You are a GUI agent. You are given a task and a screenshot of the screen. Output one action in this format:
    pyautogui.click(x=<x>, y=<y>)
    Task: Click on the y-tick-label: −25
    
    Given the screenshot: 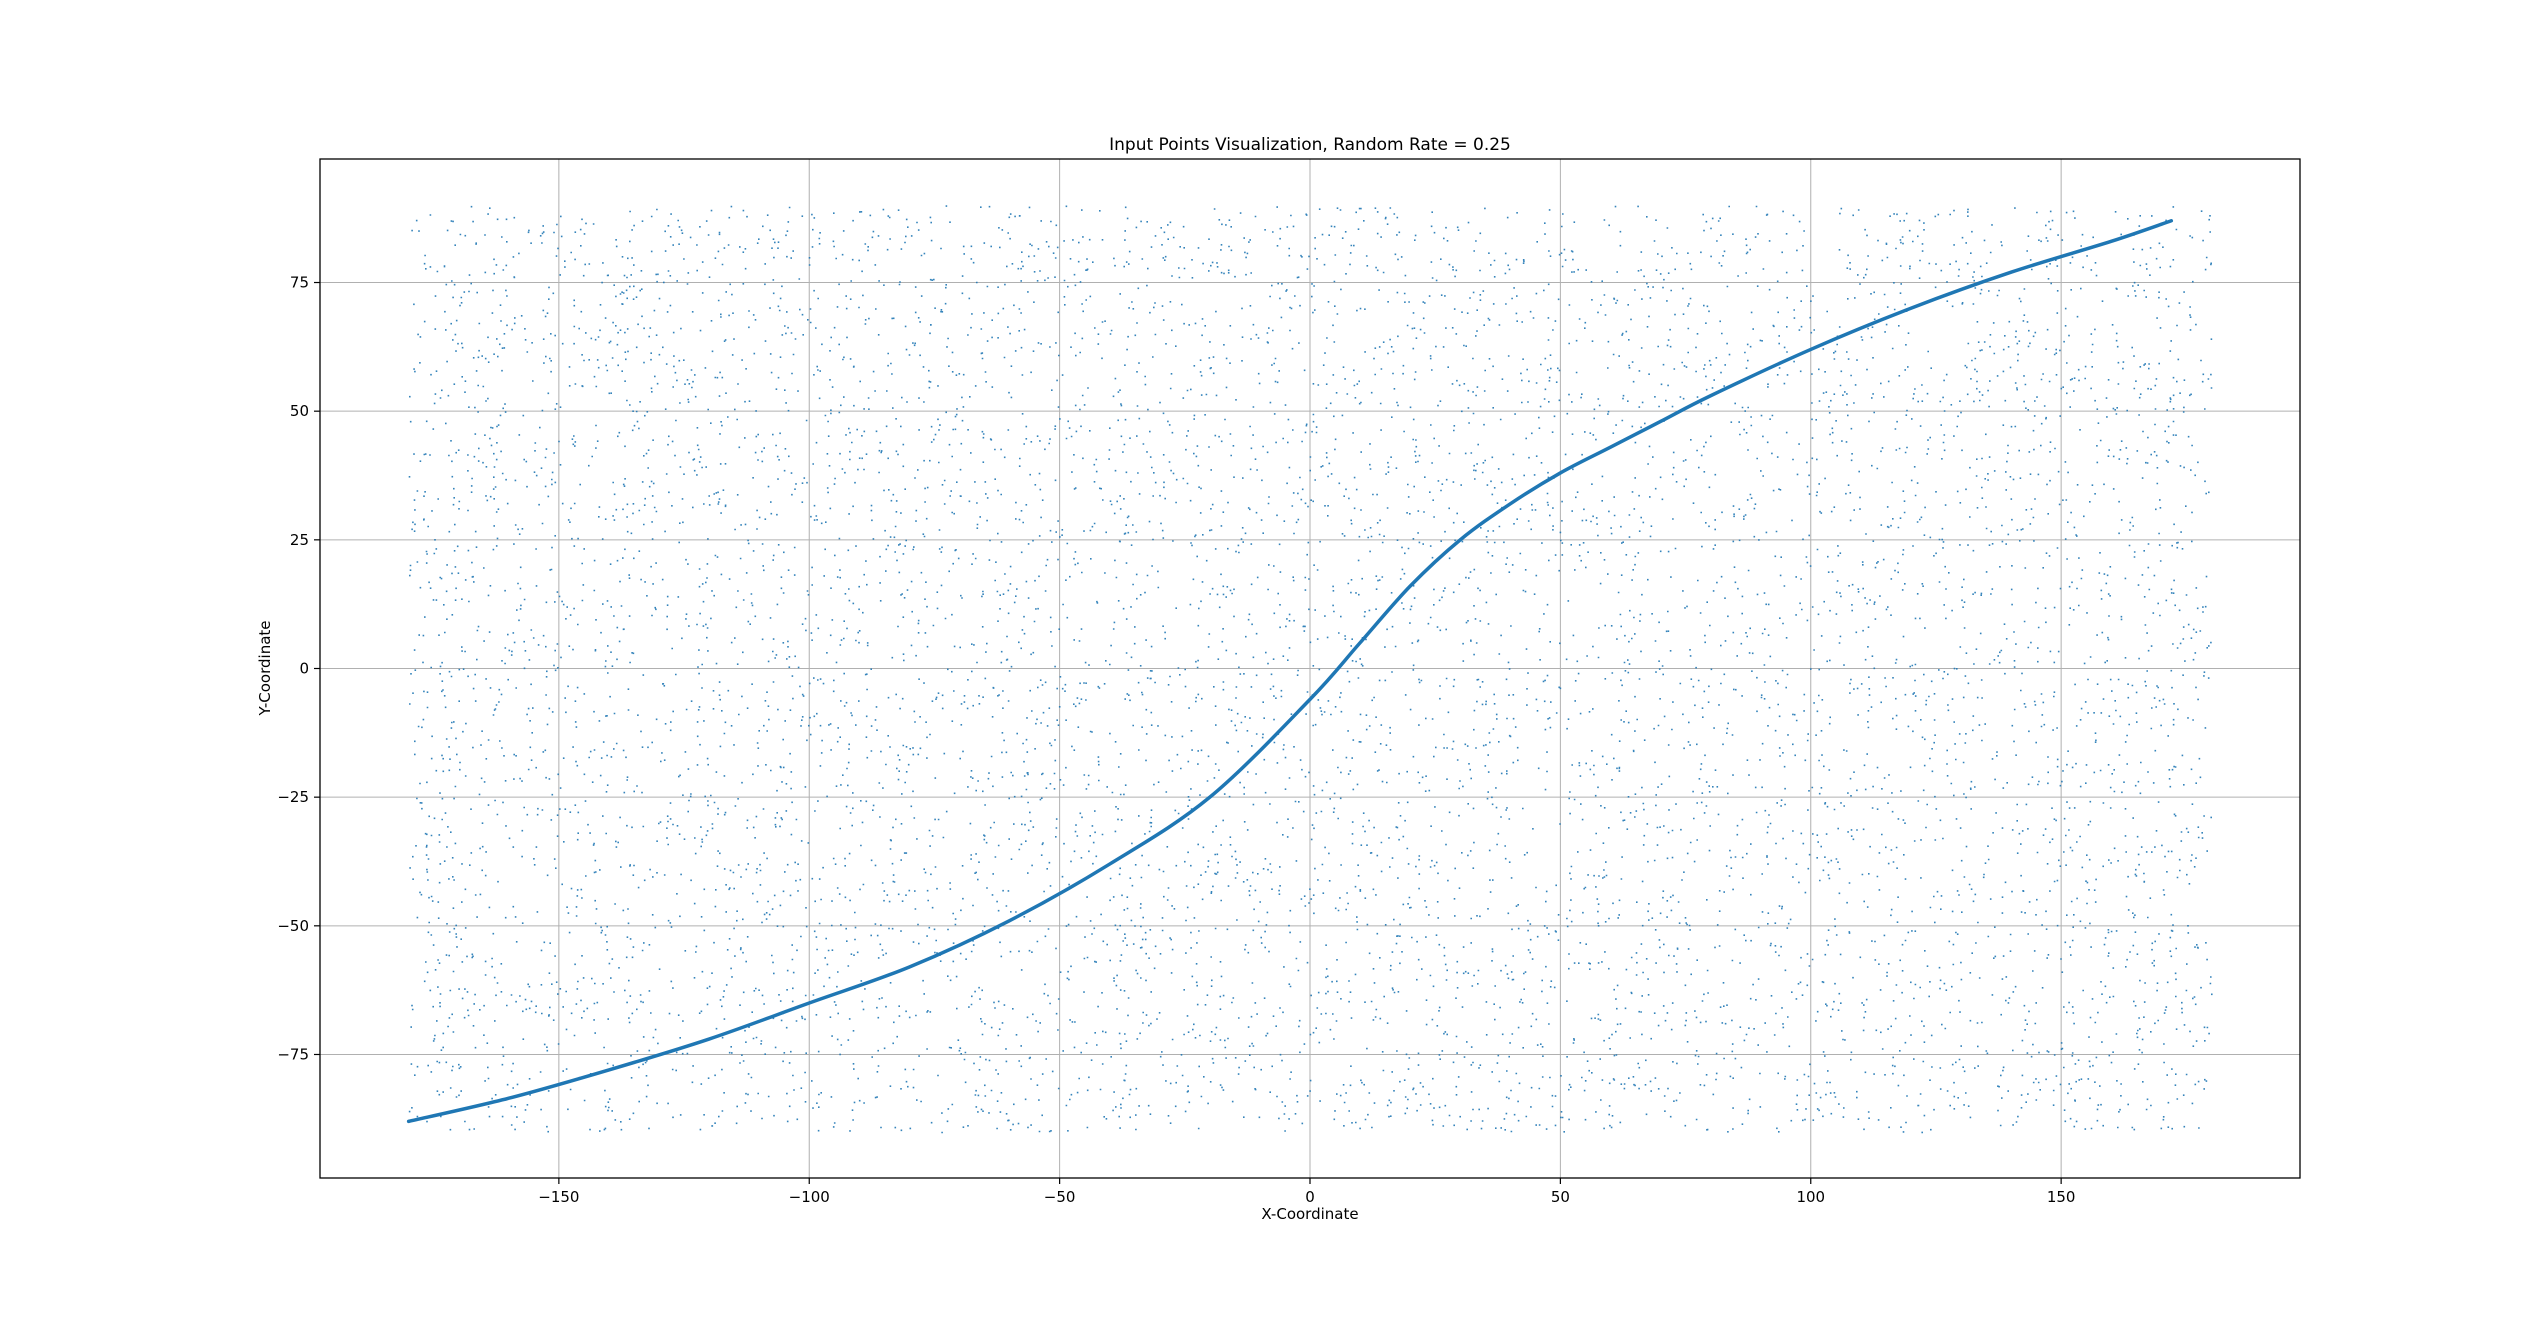 What is the action you would take?
    pyautogui.click(x=293, y=797)
    